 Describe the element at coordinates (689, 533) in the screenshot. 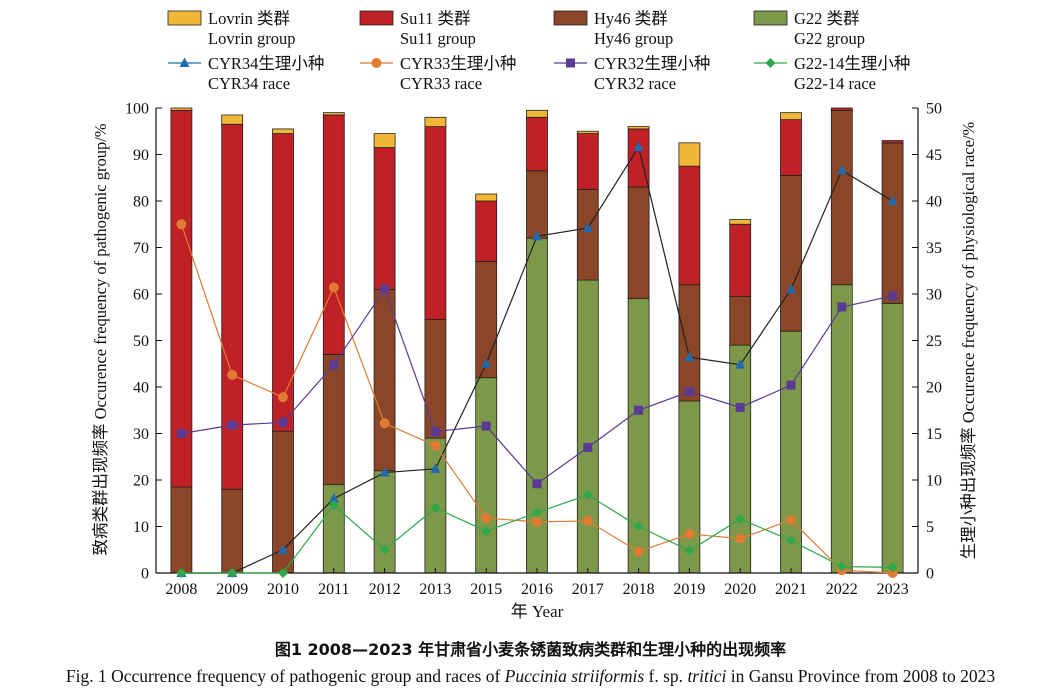

I see `point-cyr33-2019` at that location.